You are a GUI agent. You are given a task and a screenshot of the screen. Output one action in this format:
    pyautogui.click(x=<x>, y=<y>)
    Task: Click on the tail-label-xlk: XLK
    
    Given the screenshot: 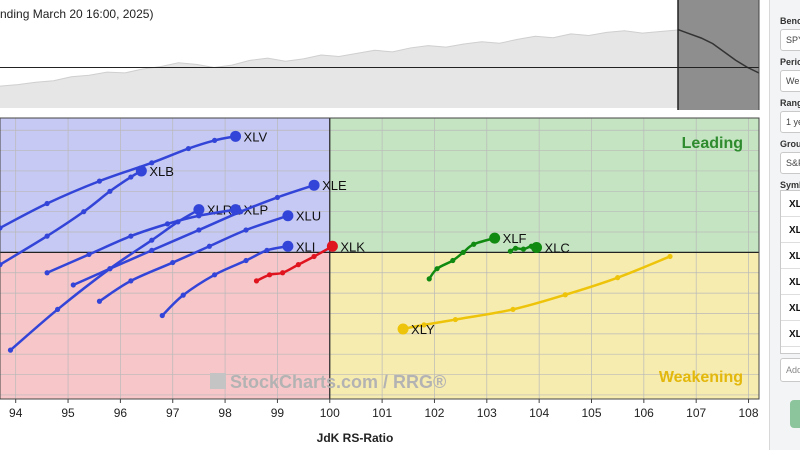 What is the action you would take?
    pyautogui.click(x=352, y=246)
    